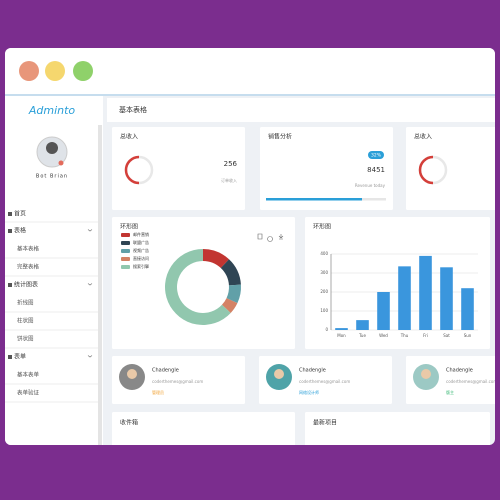  I want to click on submenu-item: 基本表格, so click(28, 249).